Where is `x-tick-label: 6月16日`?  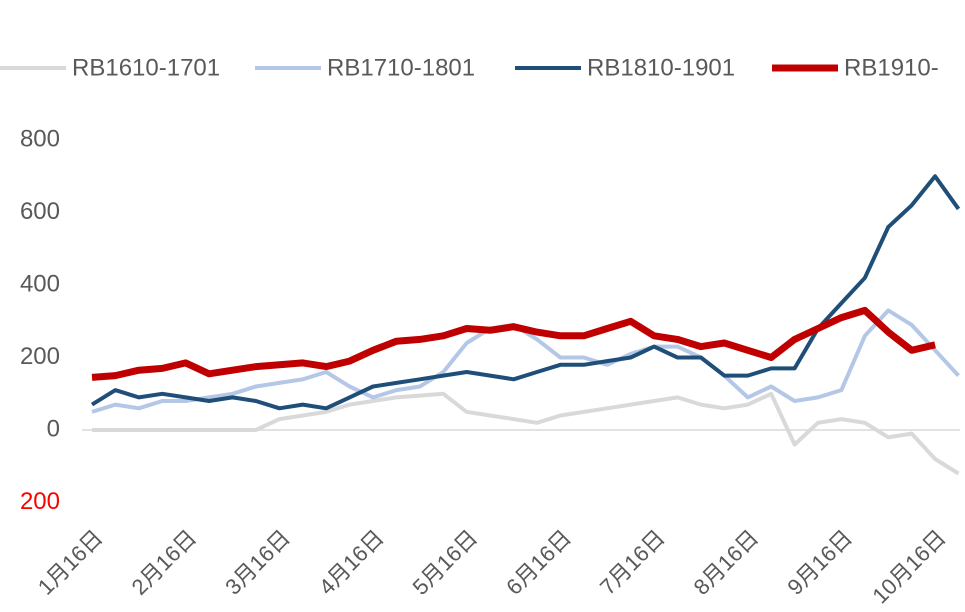 x-tick-label: 6月16日 is located at coordinates (538, 562).